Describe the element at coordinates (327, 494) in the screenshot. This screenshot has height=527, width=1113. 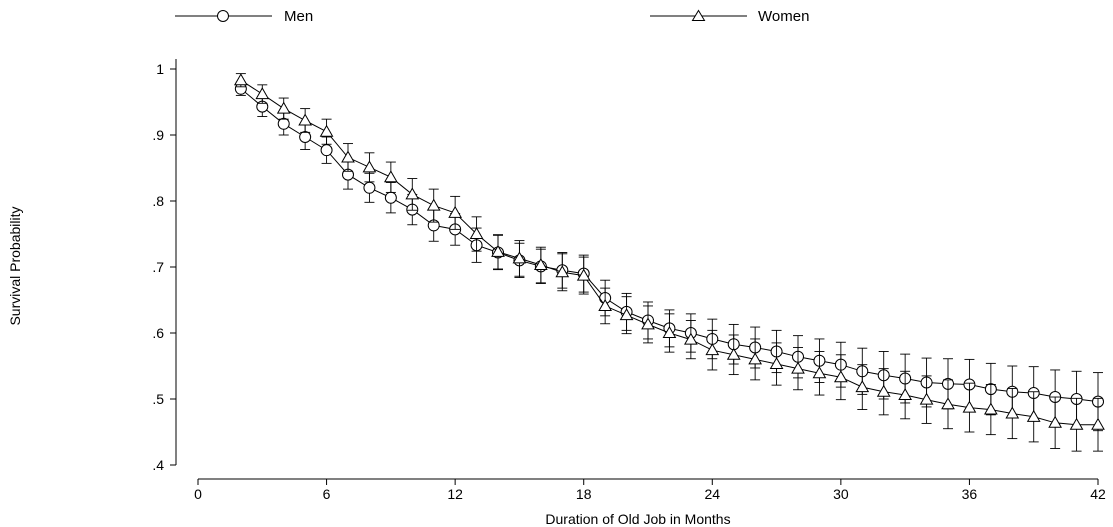
I see `x-tick-label: 6` at that location.